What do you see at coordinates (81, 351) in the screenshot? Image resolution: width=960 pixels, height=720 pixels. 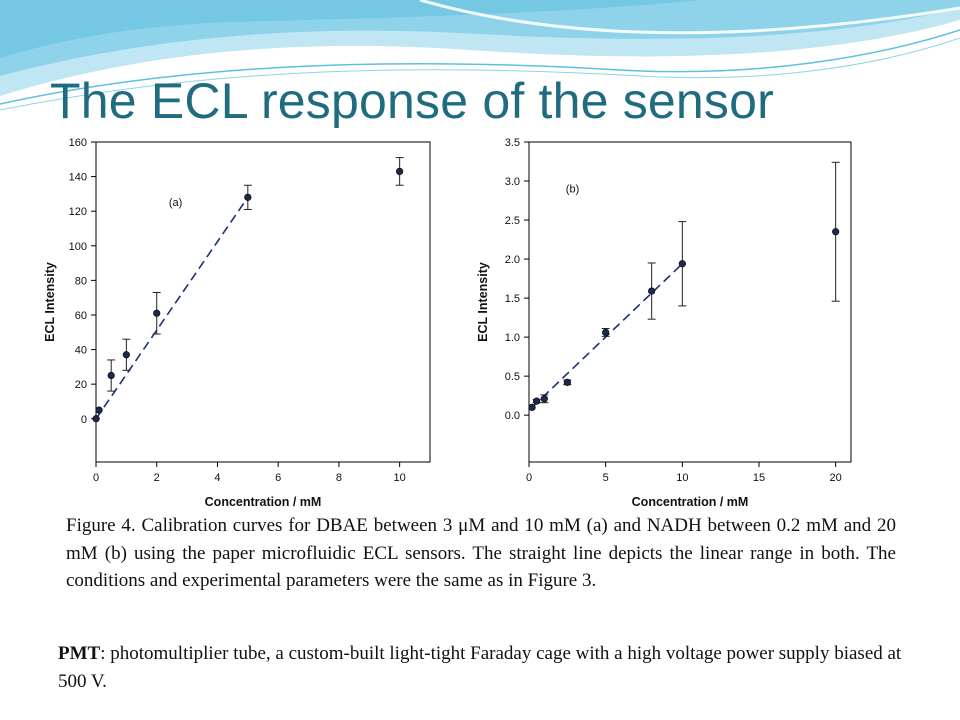 I see `y-tick-label: 40` at bounding box center [81, 351].